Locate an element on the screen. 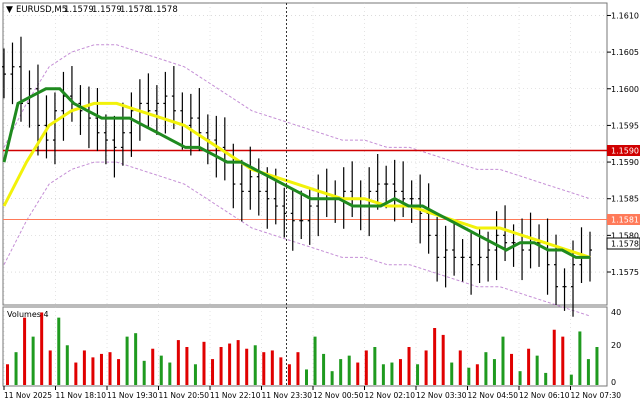 The width and height of the screenshot is (640, 401). tag-1590: 1.1590 is located at coordinates (623, 150).